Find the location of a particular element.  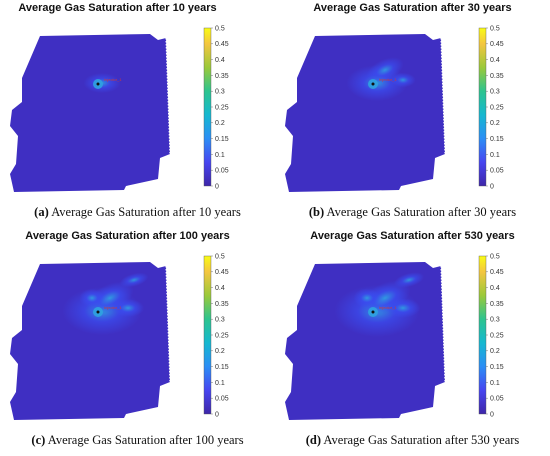

plot-title: Average Gas Saturation after 10 years is located at coordinates (117, 8).